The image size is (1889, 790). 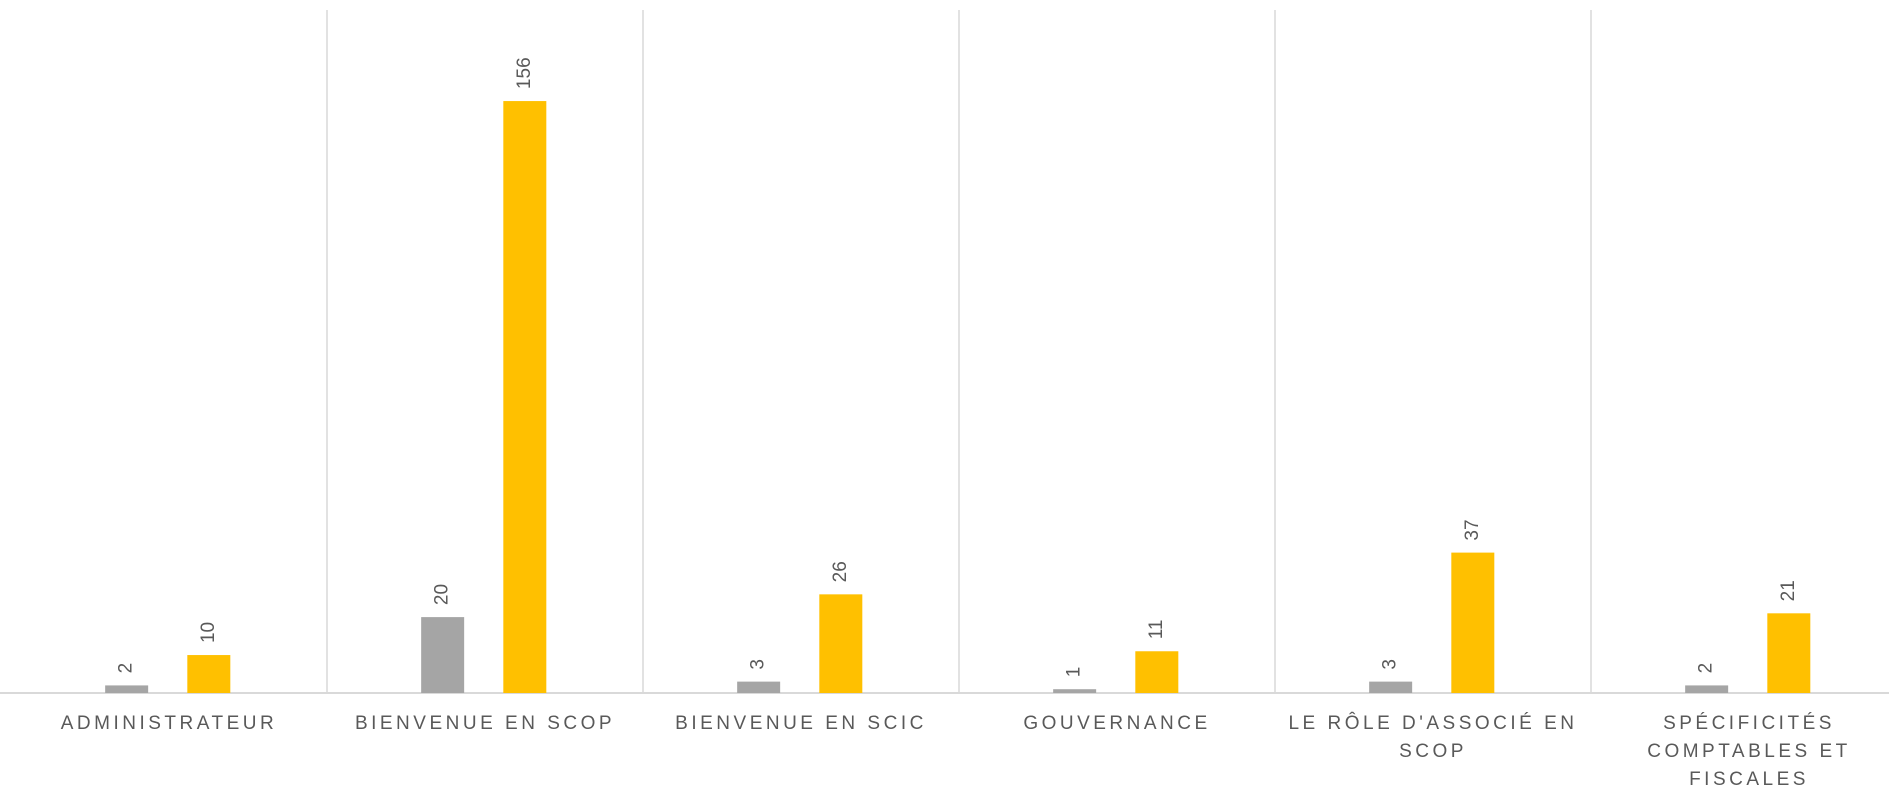 What do you see at coordinates (840, 571) in the screenshot?
I see `value-label: 26` at bounding box center [840, 571].